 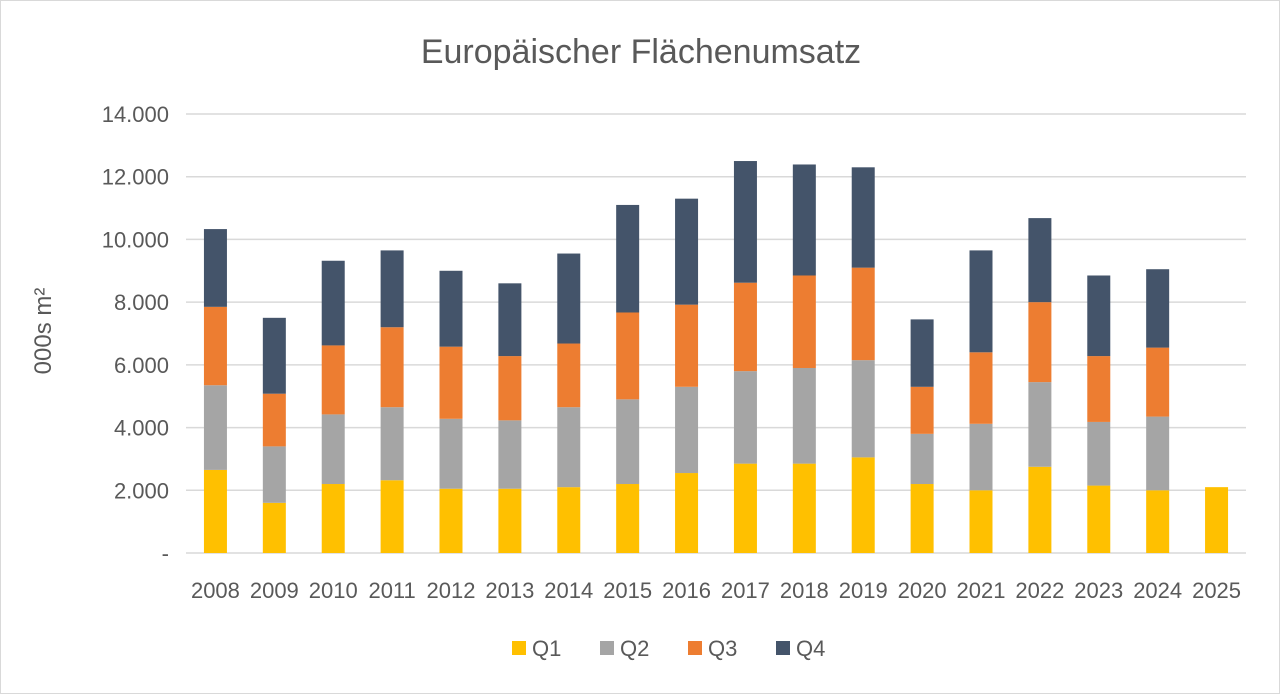 I want to click on bar-q2-2011, so click(x=392, y=444).